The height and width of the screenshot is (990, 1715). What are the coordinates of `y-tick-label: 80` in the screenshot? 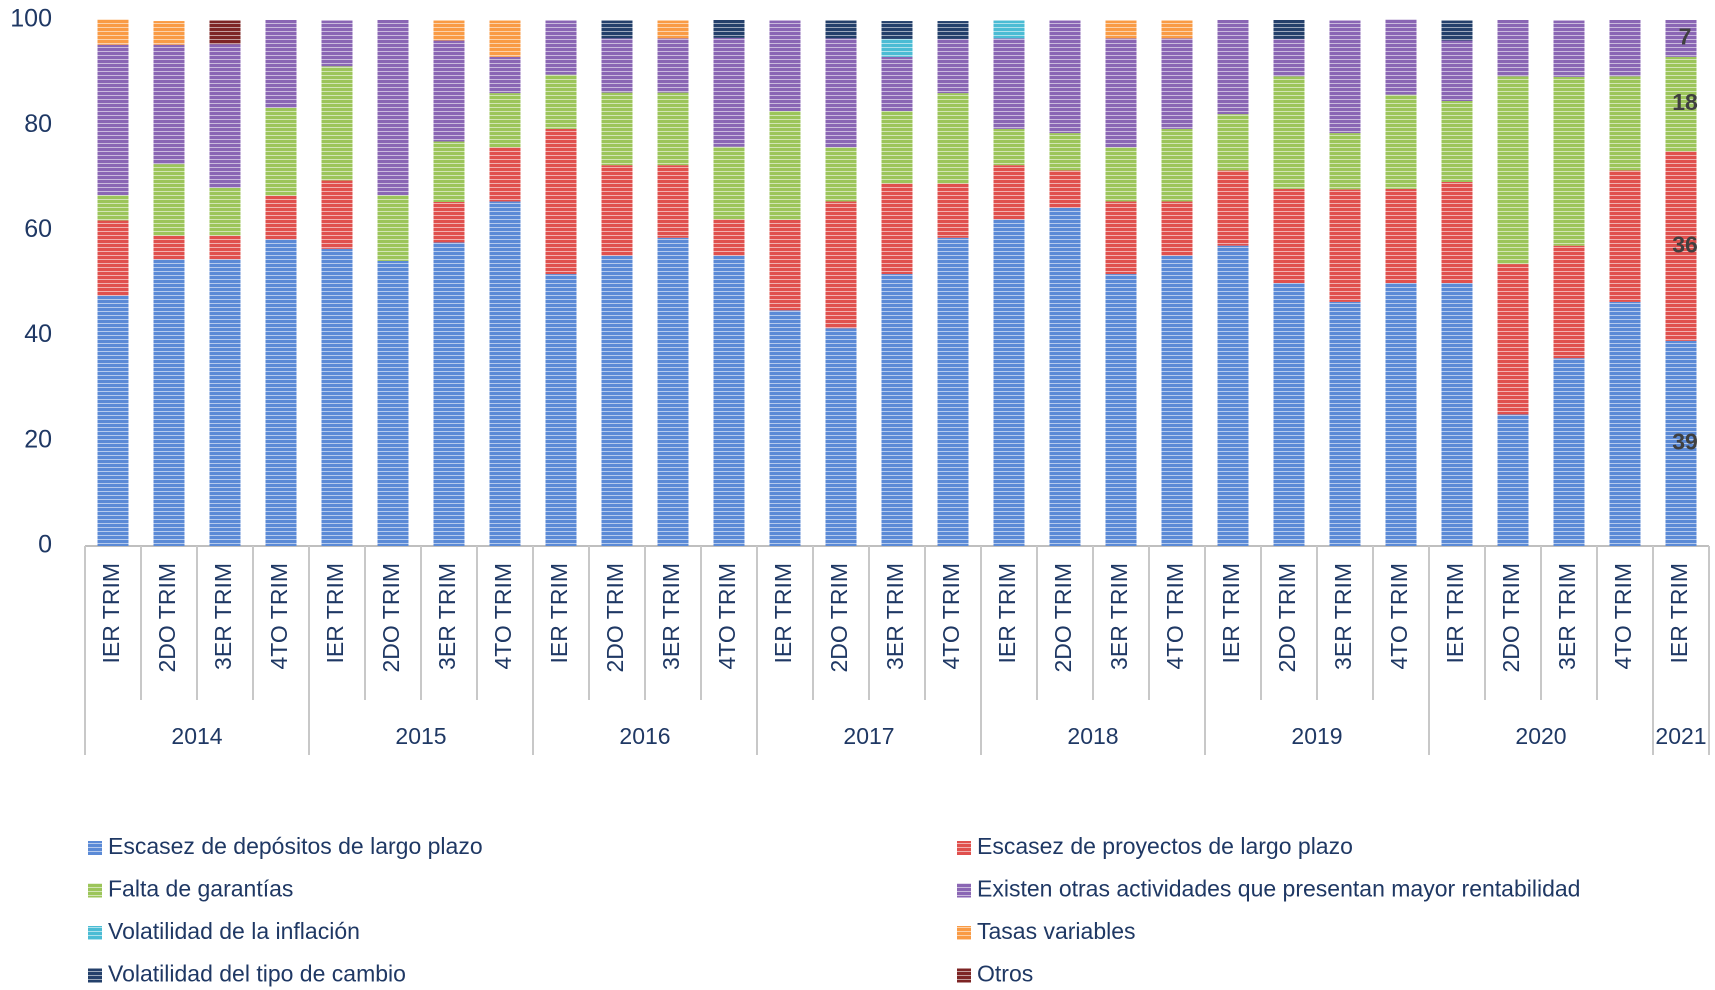 It's located at (38, 124).